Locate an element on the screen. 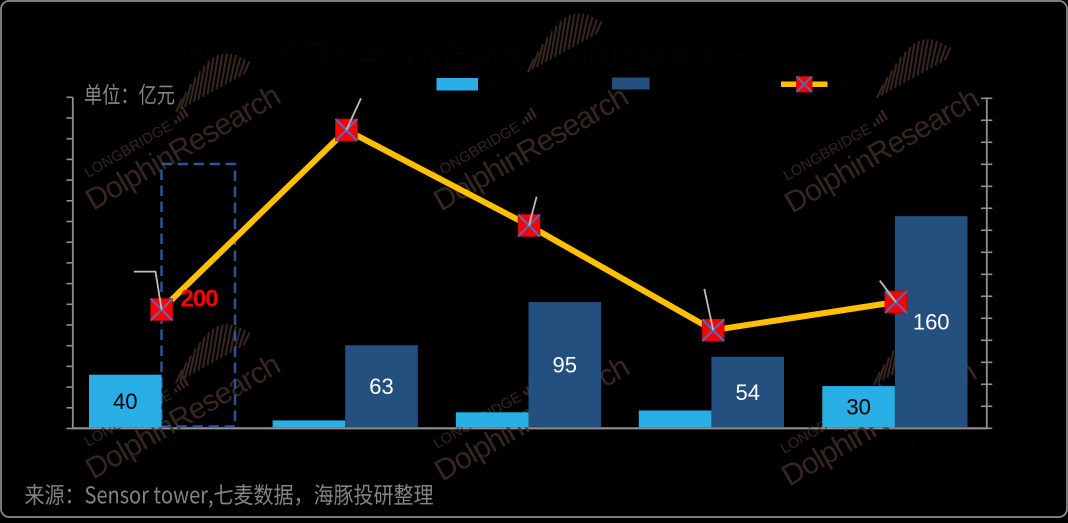 The image size is (1068, 523). svg-text: 海外收入 is located at coordinates (694, 84).